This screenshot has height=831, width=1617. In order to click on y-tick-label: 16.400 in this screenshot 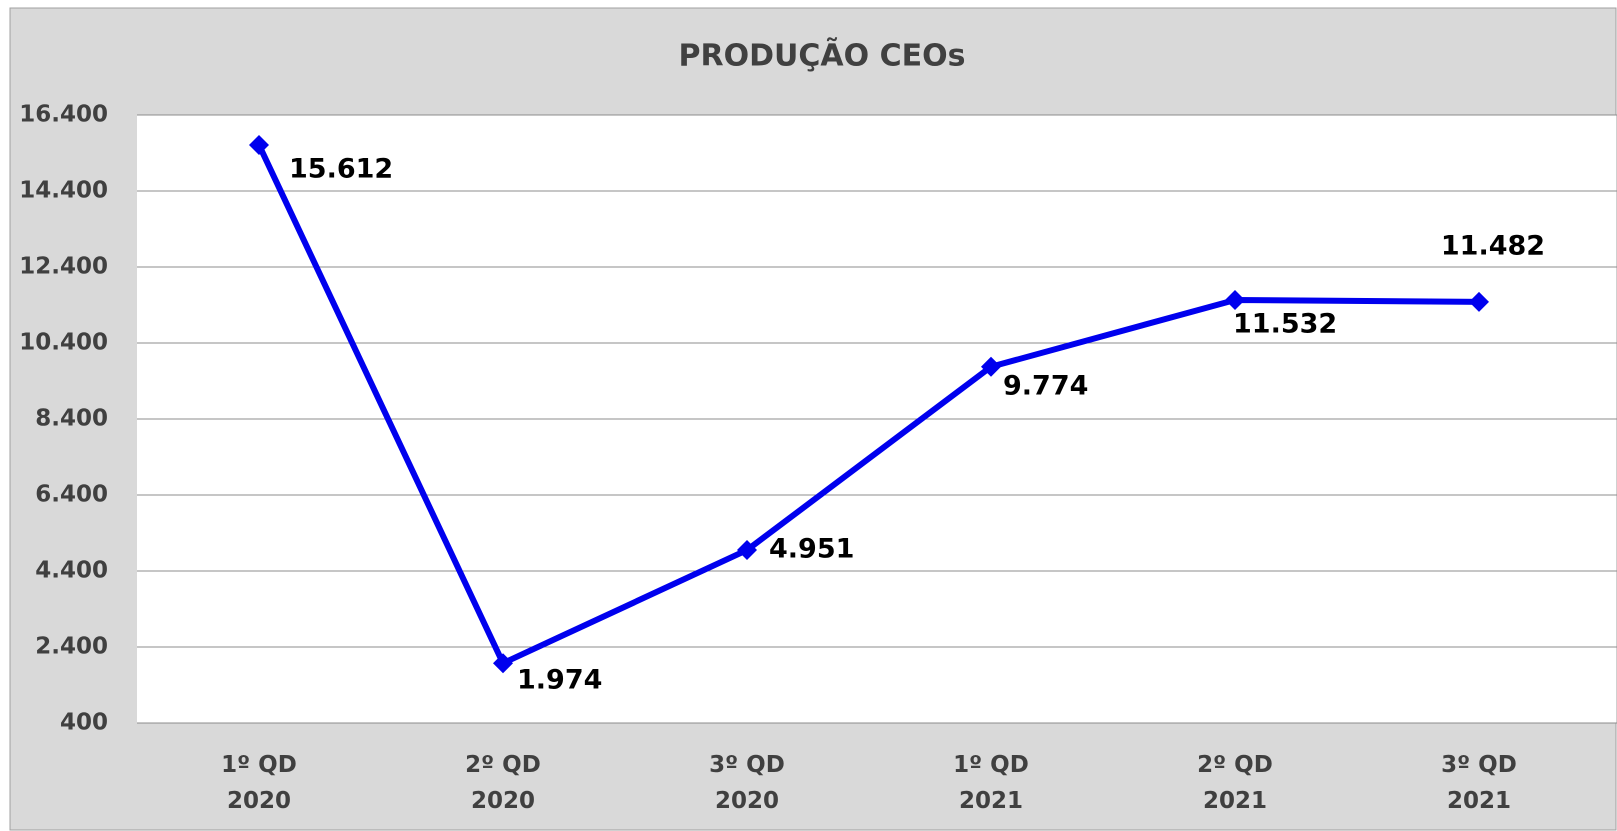, I will do `click(63, 115)`.